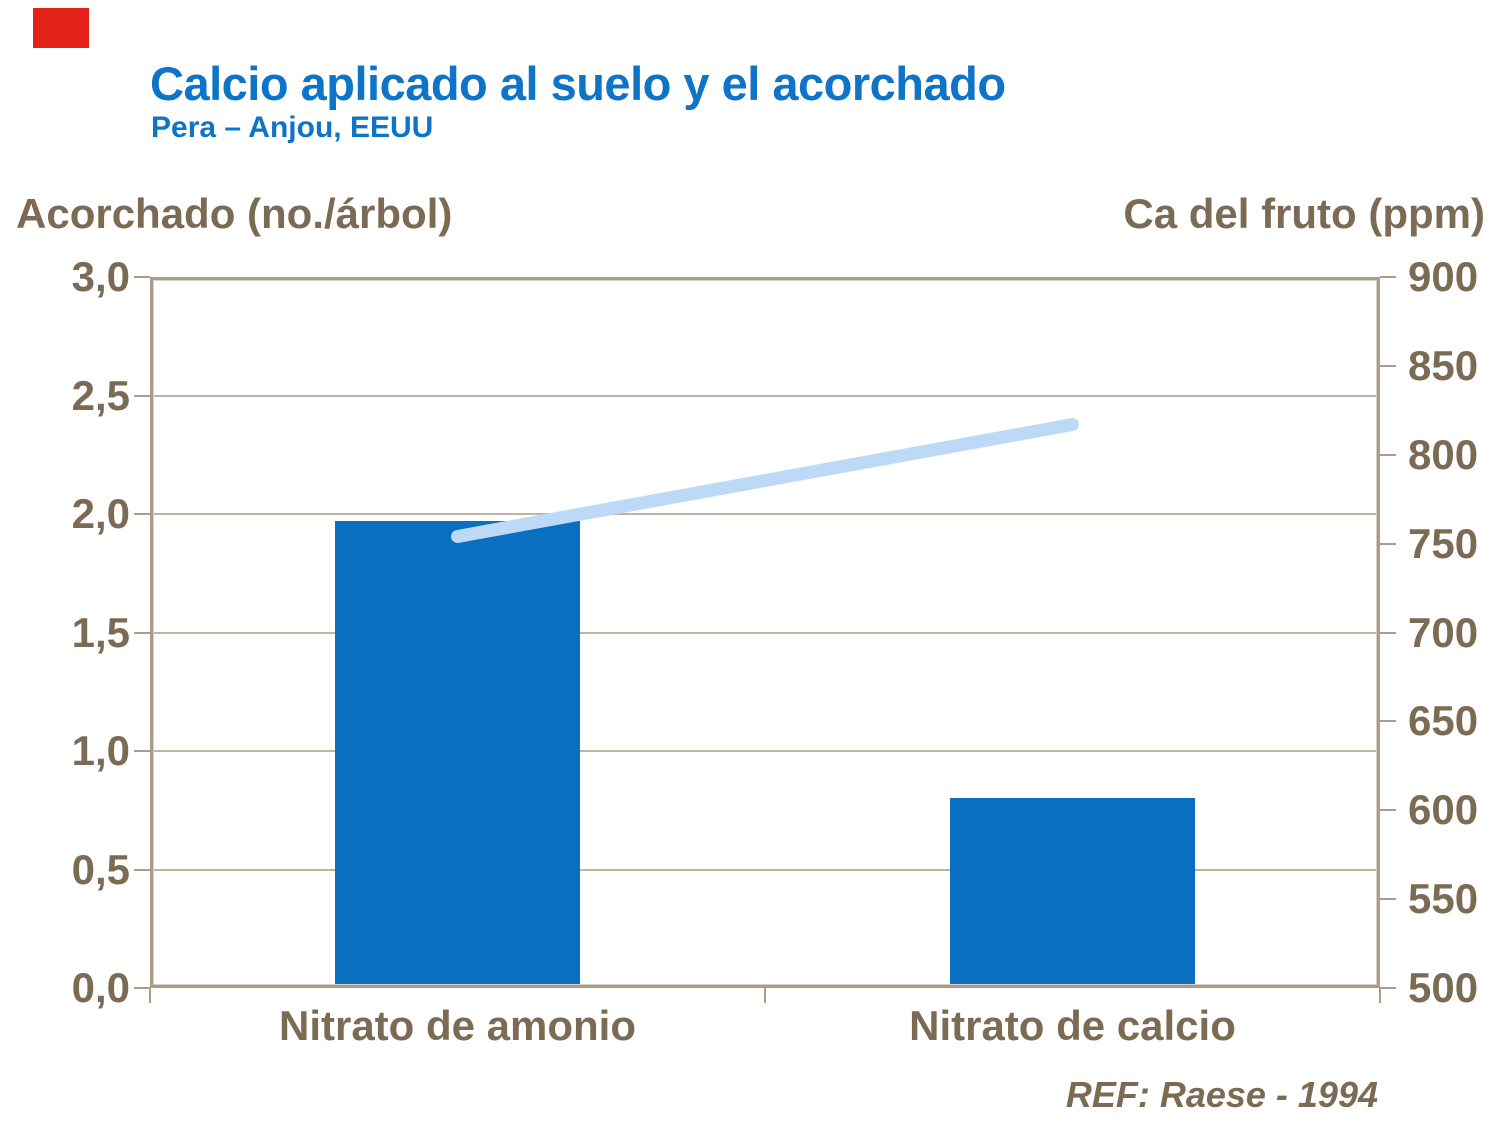 This screenshot has width=1501, height=1125. Describe the element at coordinates (100, 276) in the screenshot. I see `left-tick-label: 3,0` at that location.